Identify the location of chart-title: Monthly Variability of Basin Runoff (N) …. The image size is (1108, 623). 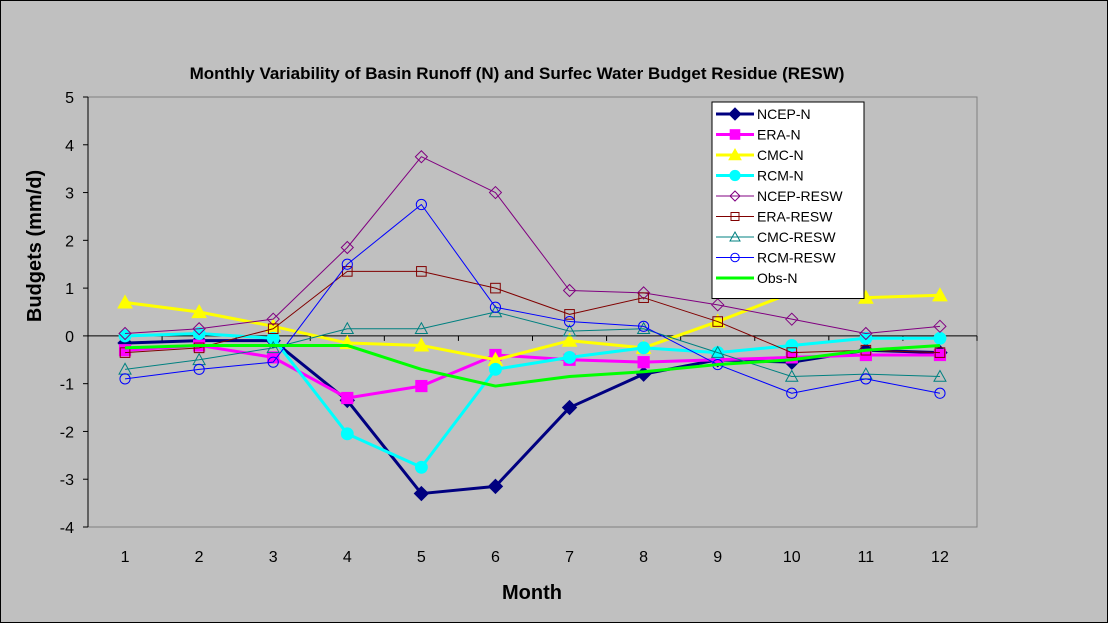
(517, 73).